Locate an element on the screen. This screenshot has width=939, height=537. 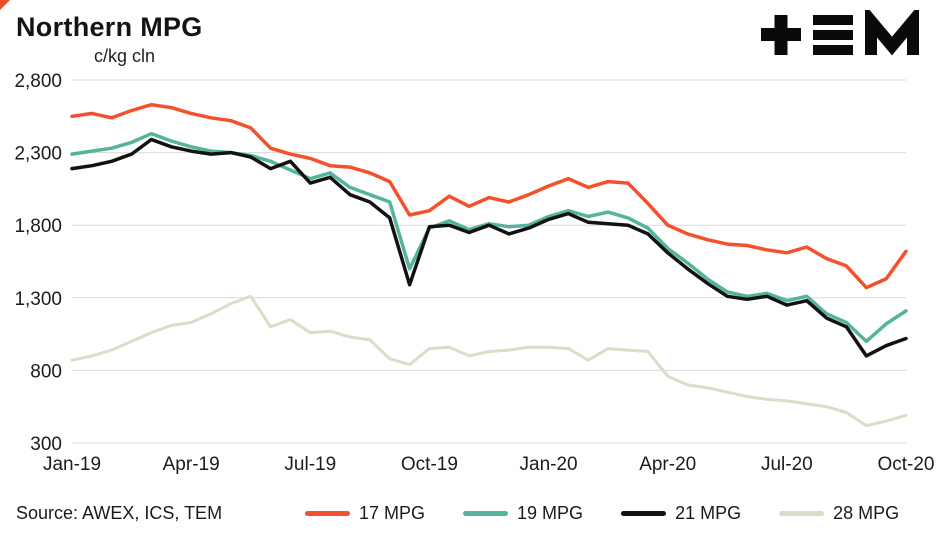
legend-swatch-21mpg is located at coordinates (644, 513).